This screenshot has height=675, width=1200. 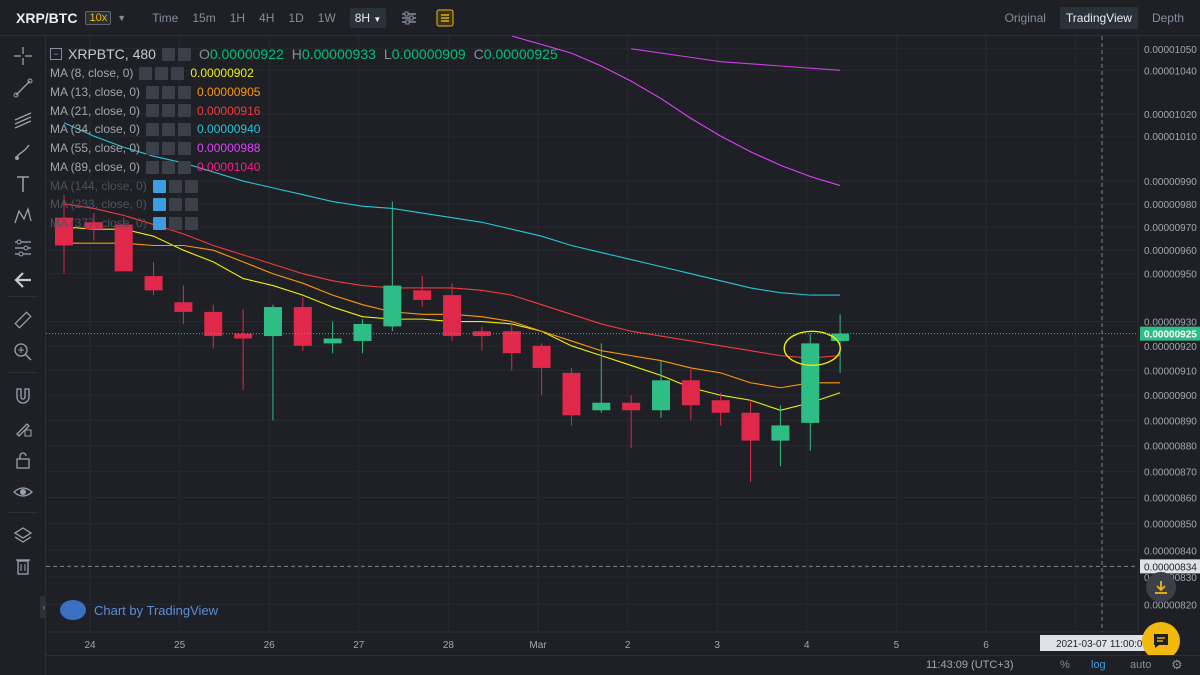 I want to click on price-tick-label: 0.00000920, so click(x=1170, y=347).